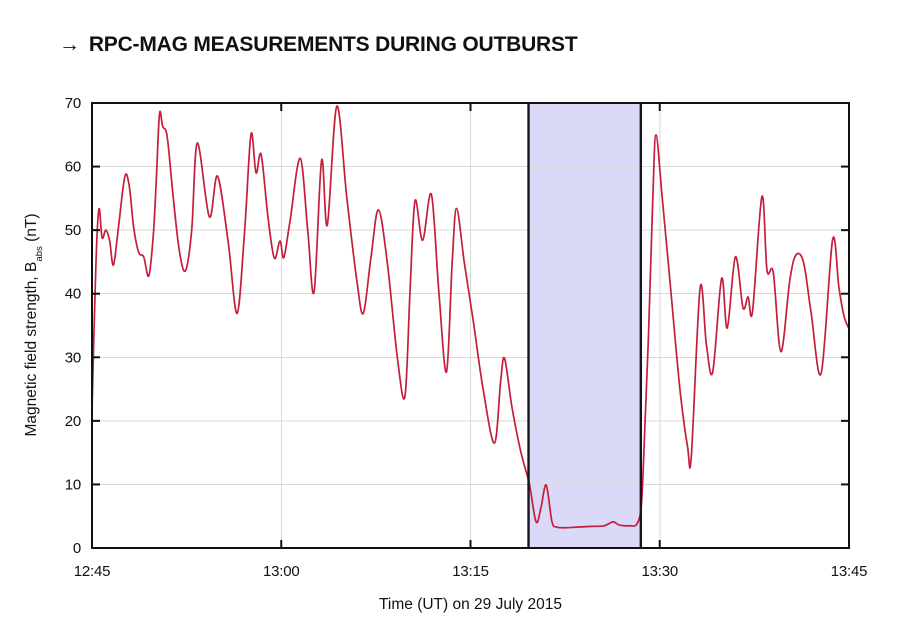  What do you see at coordinates (73, 357) in the screenshot?
I see `y-tick-label: 30` at bounding box center [73, 357].